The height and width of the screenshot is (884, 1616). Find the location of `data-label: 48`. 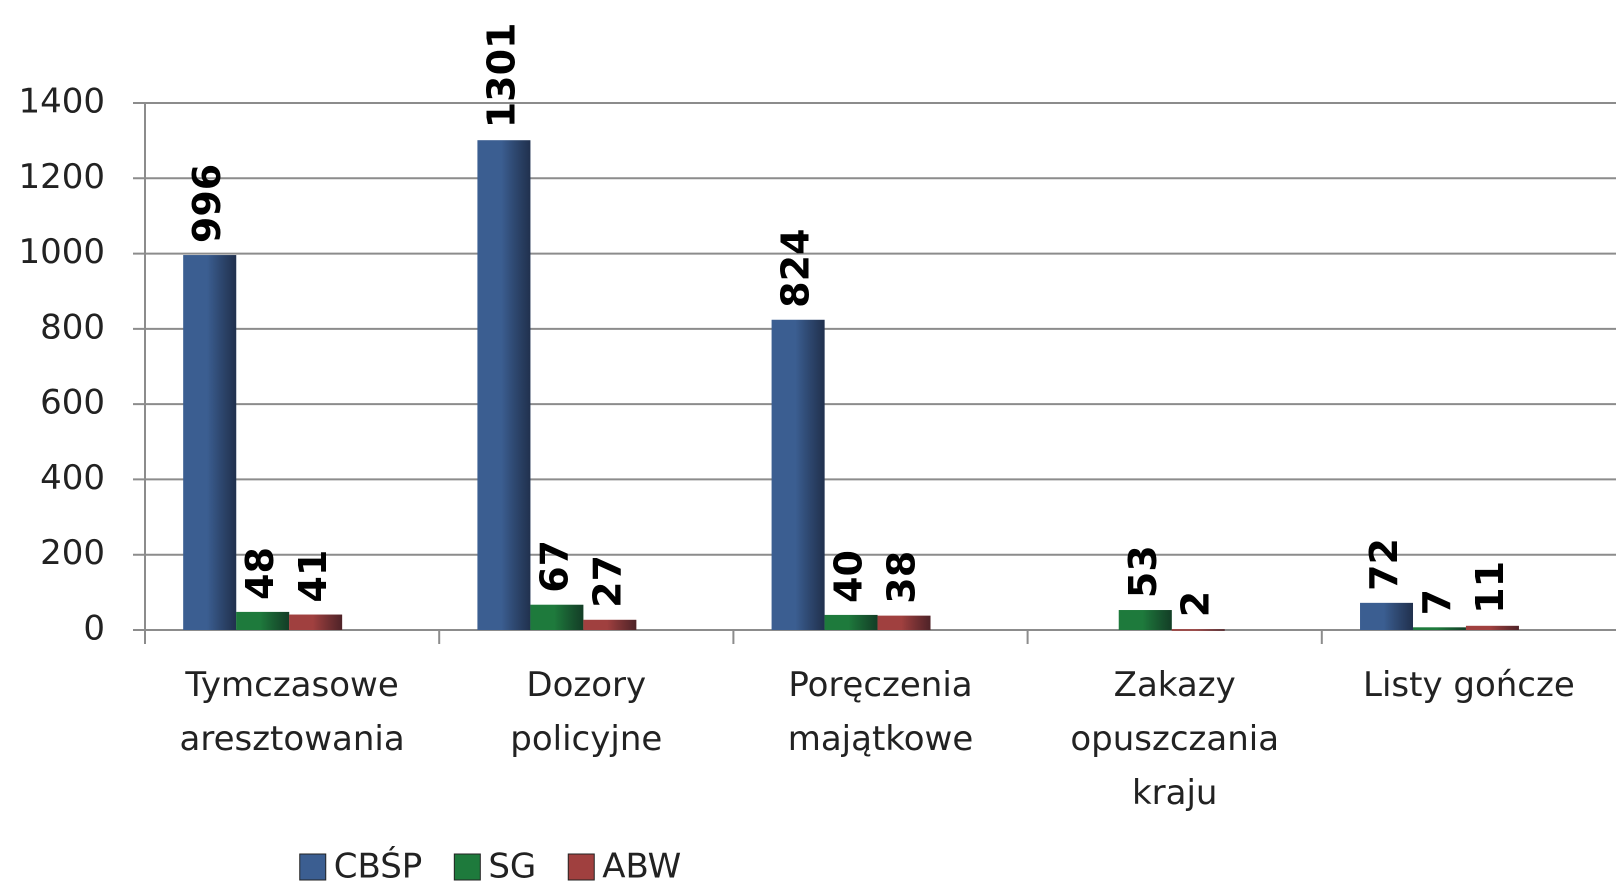

data-label: 48 is located at coordinates (260, 573).